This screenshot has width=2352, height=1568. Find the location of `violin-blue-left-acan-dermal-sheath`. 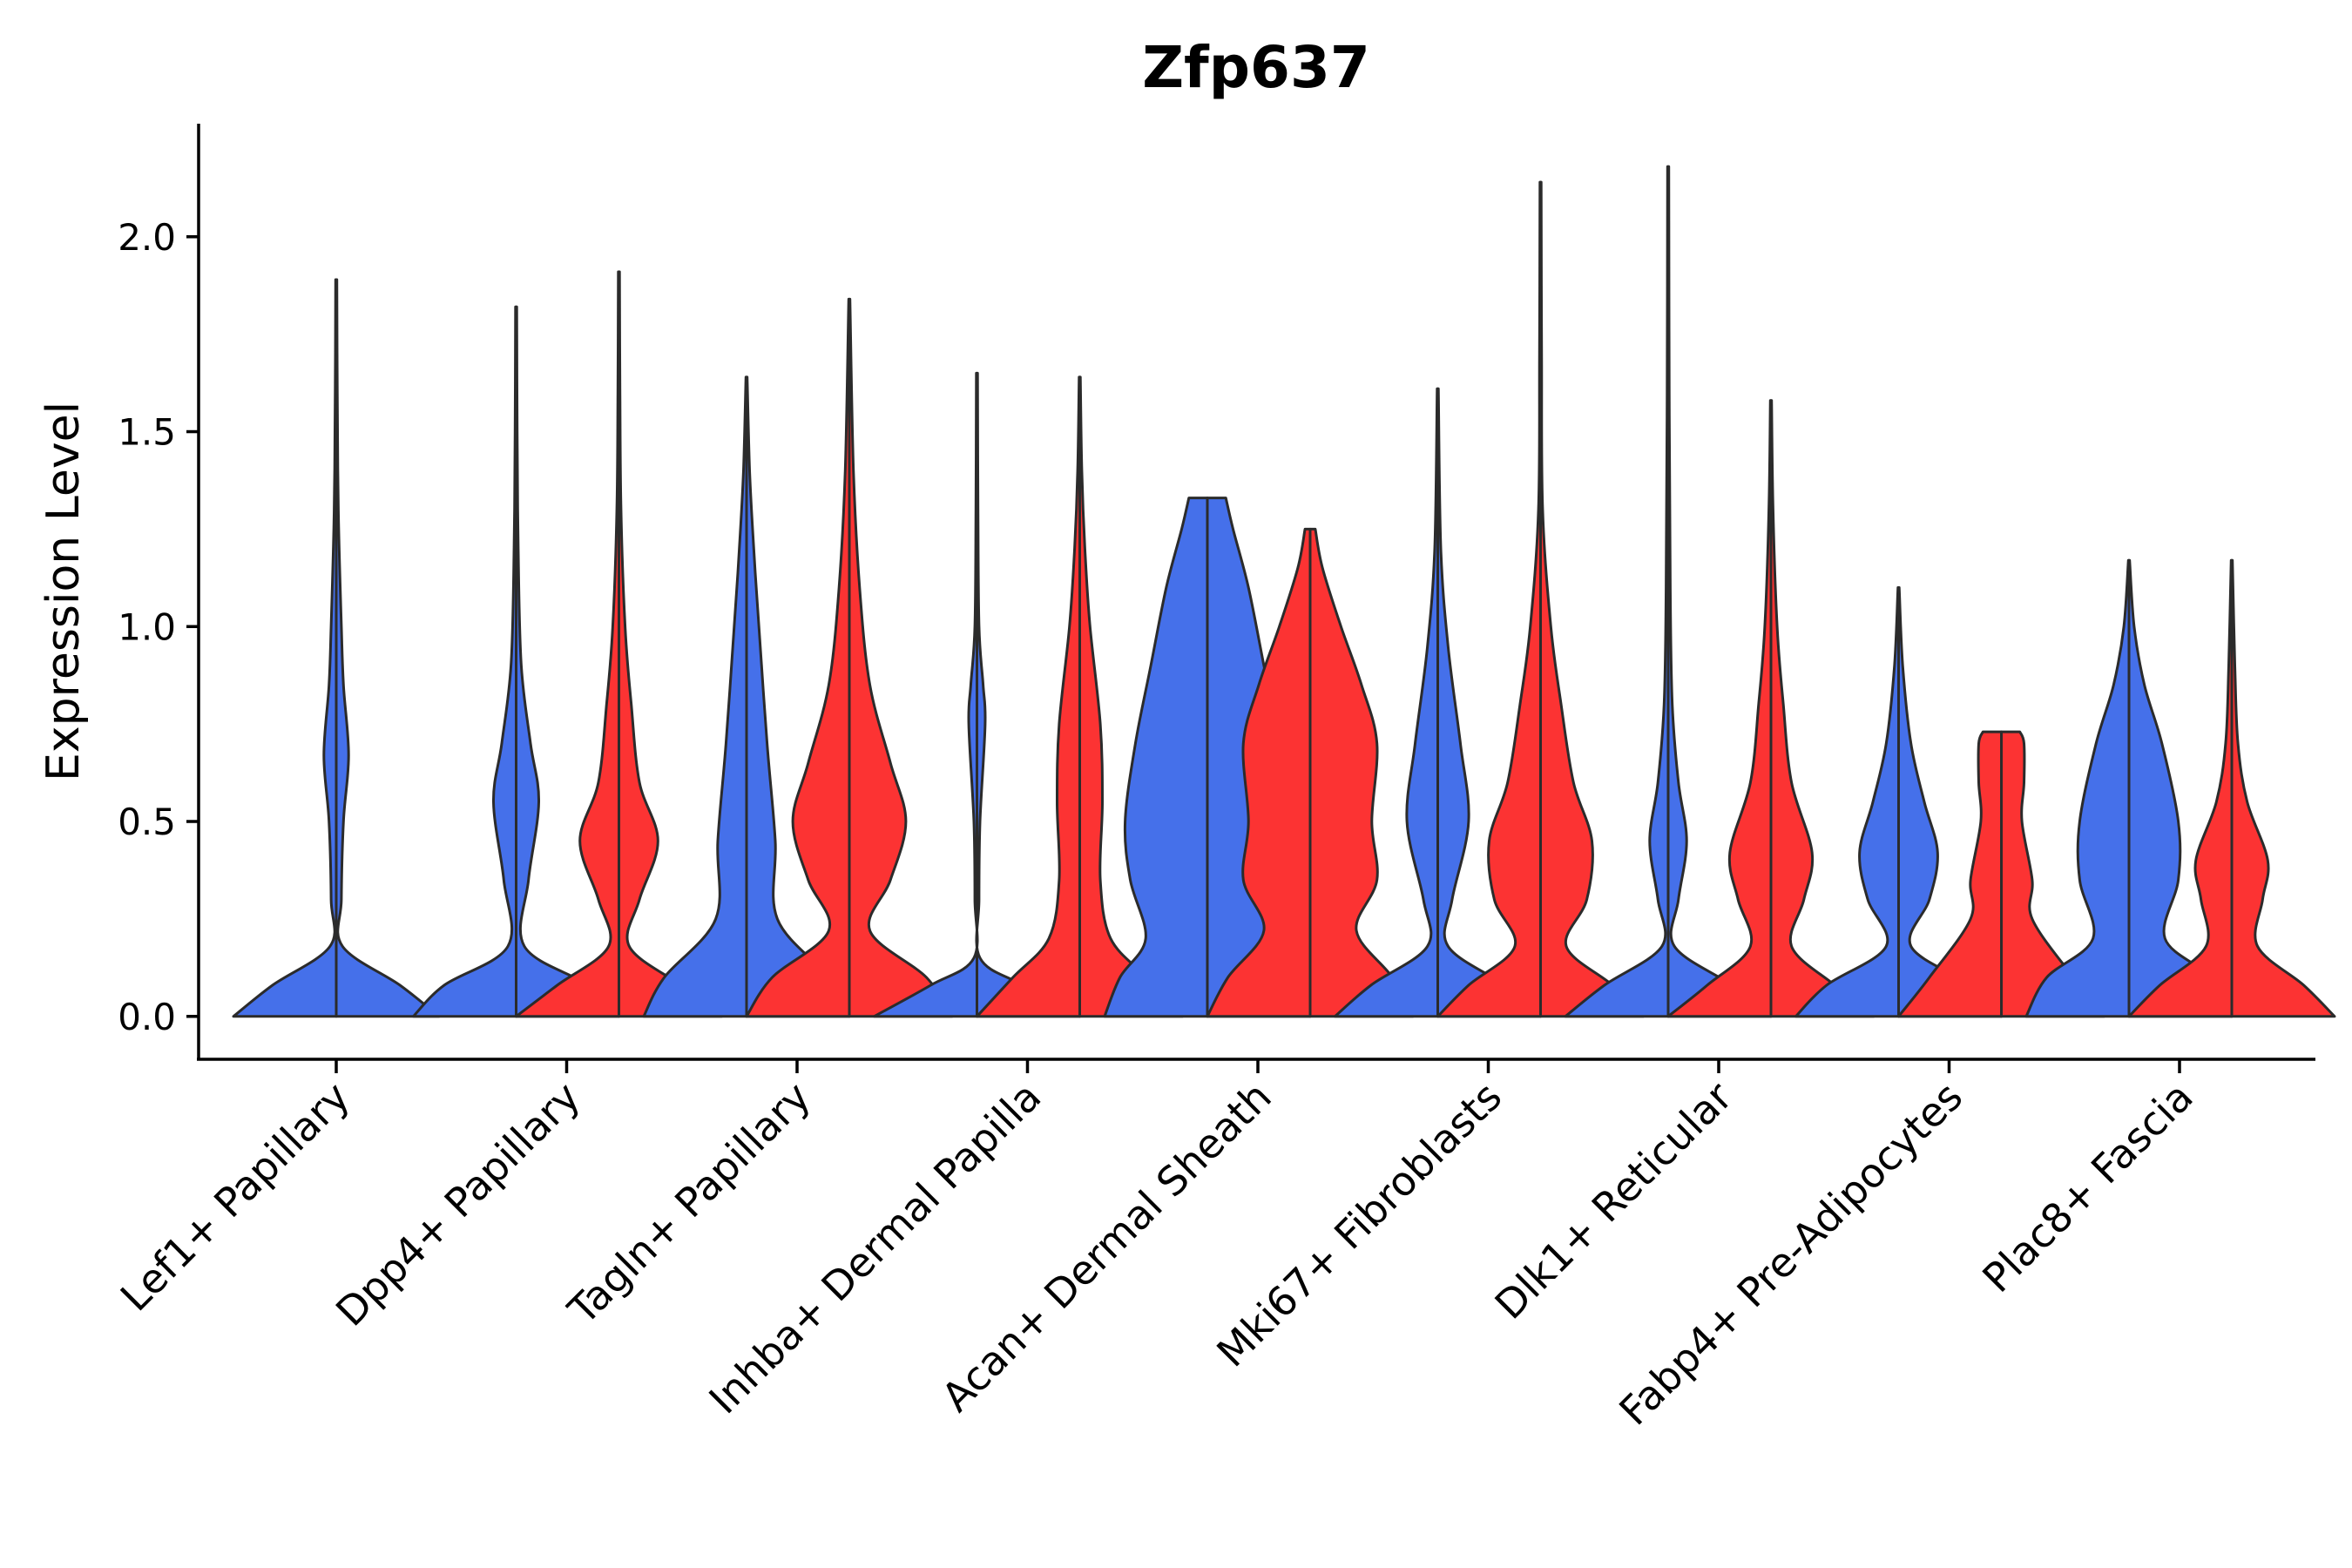

violin-blue-left-acan-dermal-sheath is located at coordinates (1156, 757).